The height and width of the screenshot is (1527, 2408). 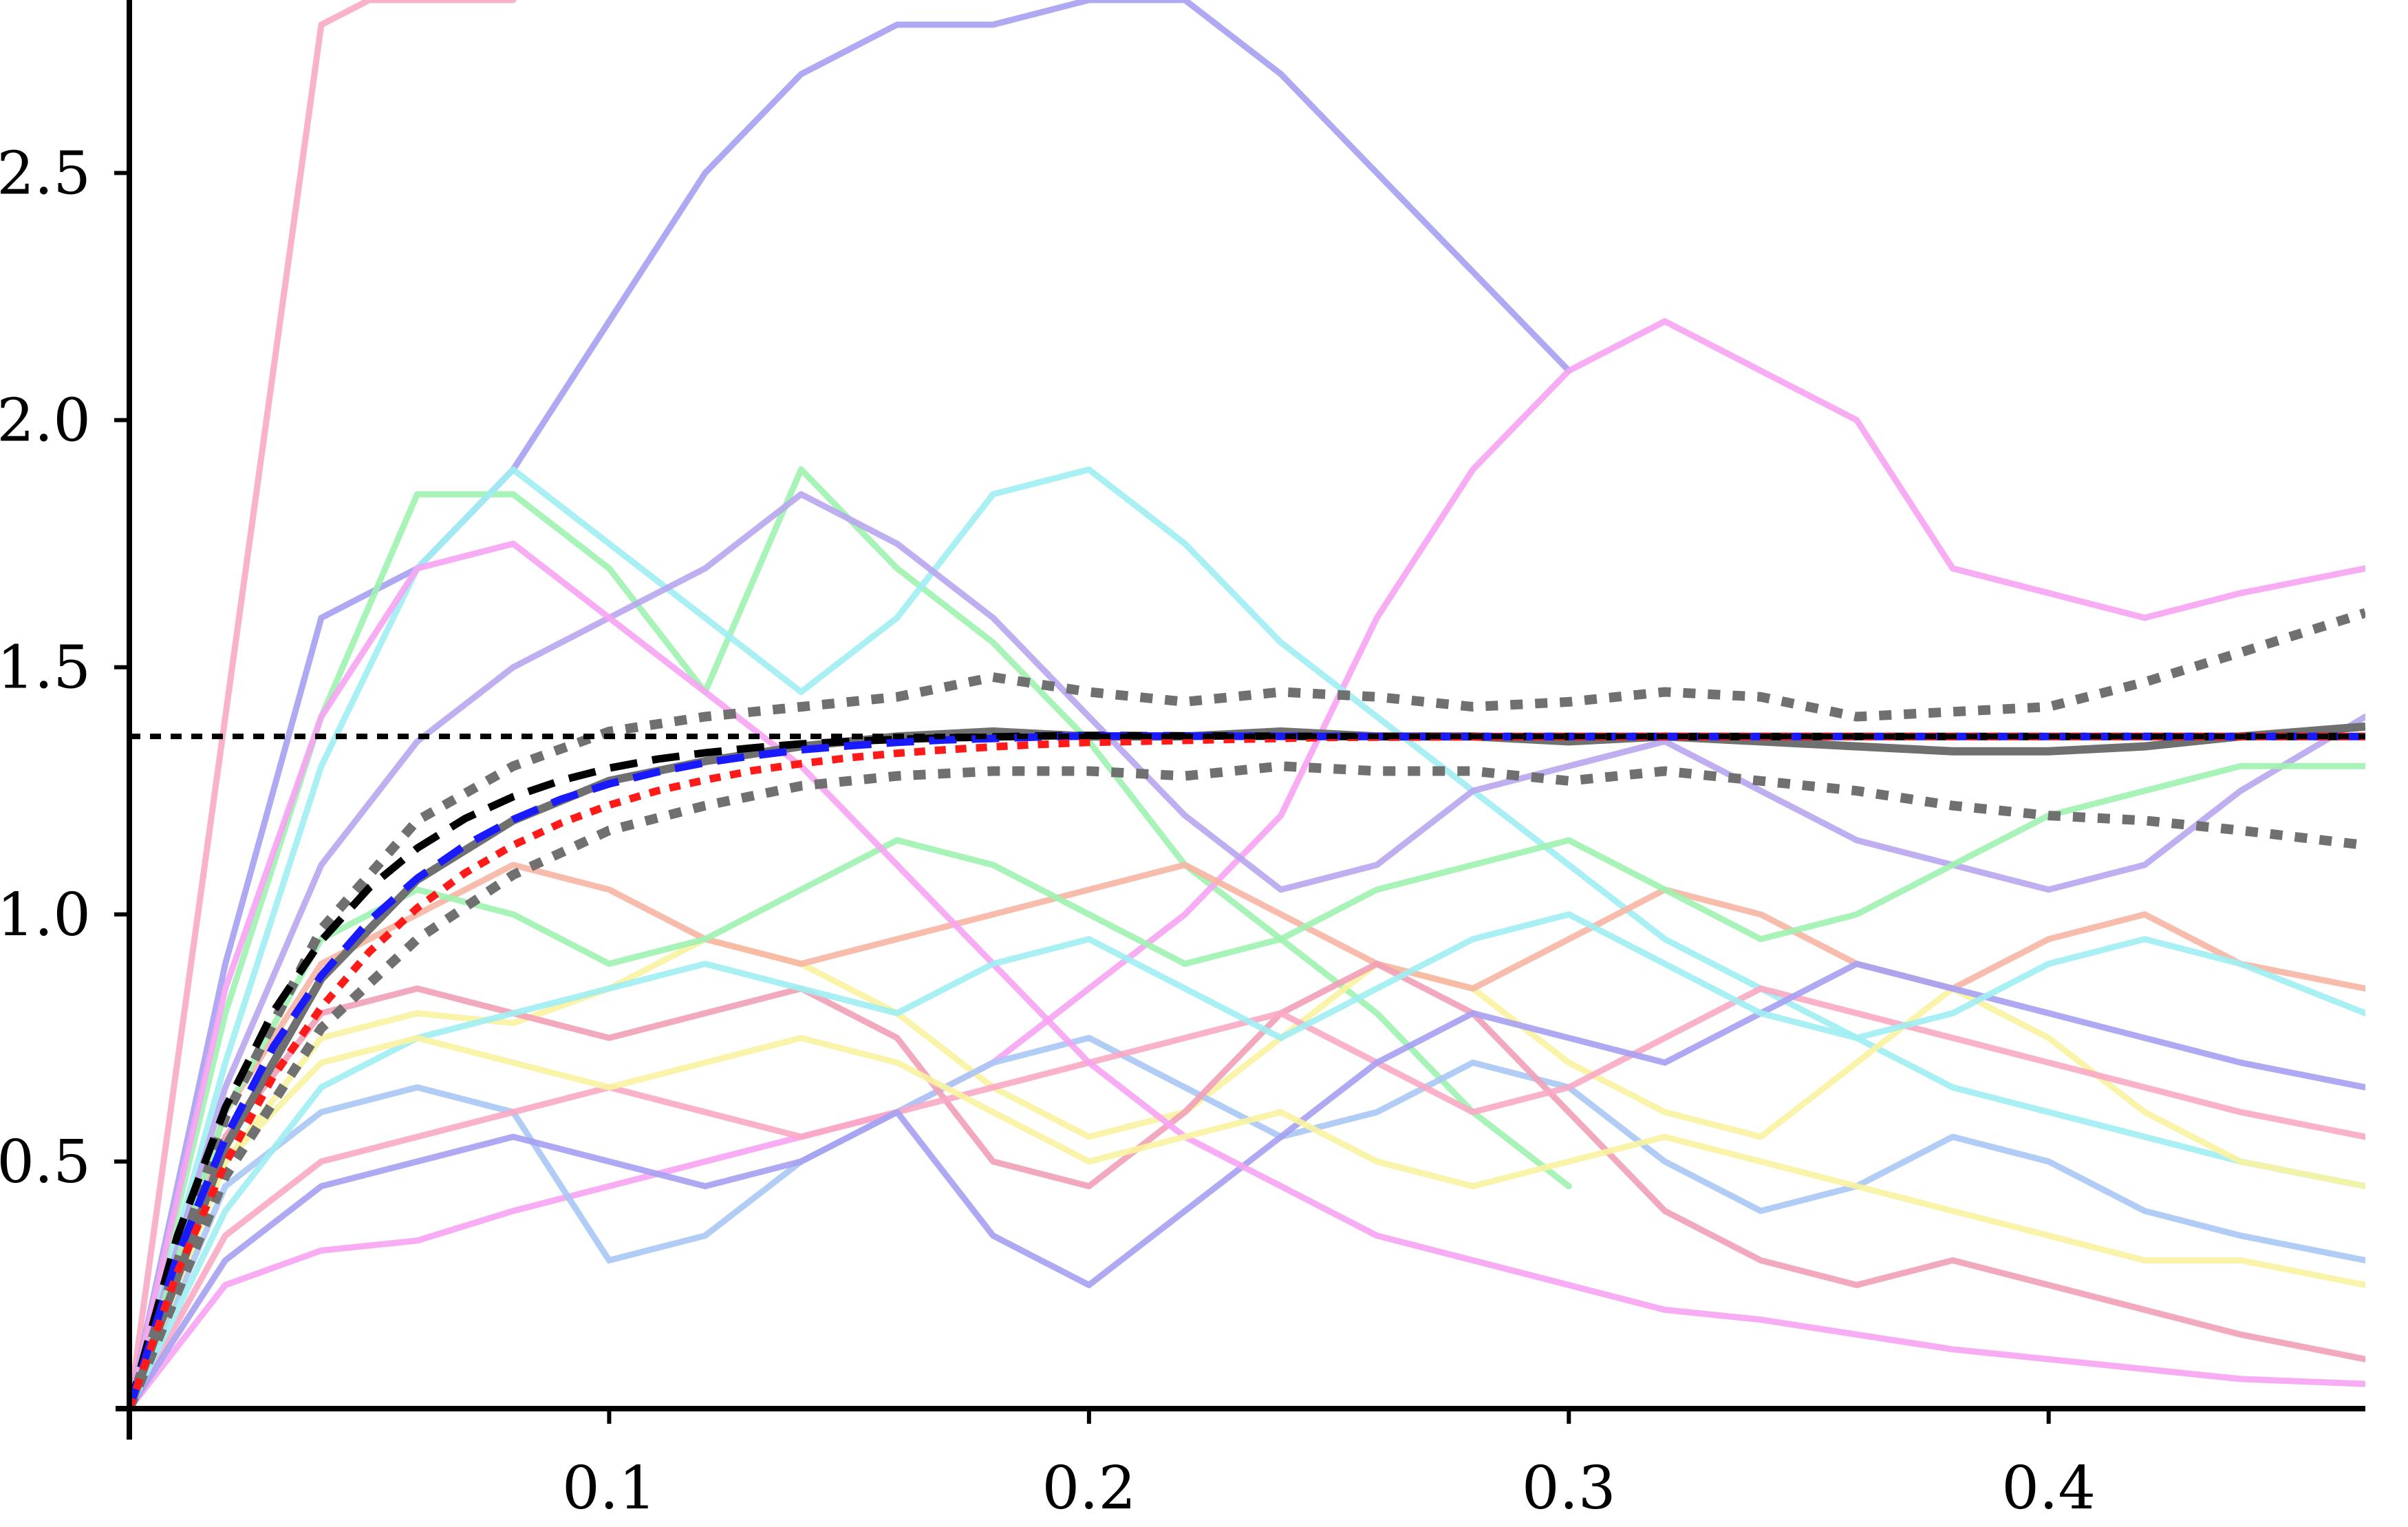 I want to click on y-tick-label: 1.5, so click(x=45, y=668).